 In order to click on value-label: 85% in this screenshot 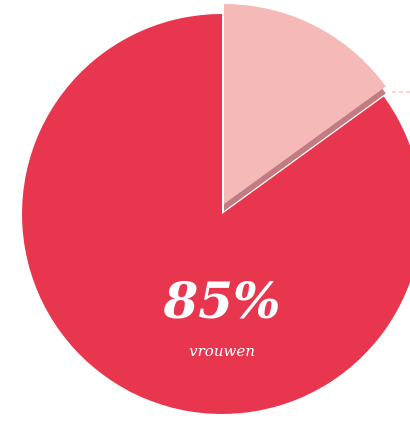, I will do `click(221, 300)`.